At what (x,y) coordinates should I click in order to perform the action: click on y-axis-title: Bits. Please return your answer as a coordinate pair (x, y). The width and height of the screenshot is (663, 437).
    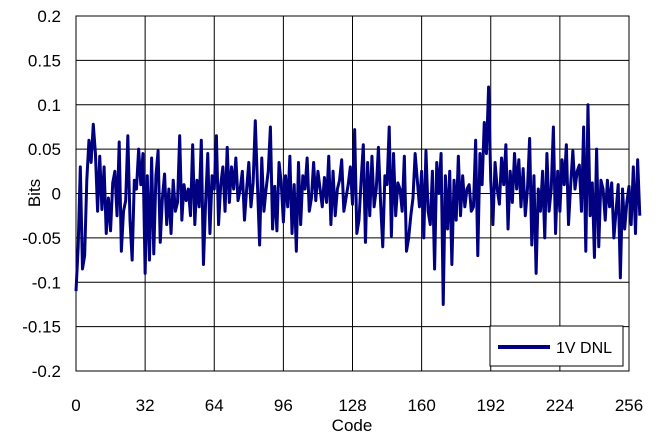
    Looking at the image, I should click on (34, 193).